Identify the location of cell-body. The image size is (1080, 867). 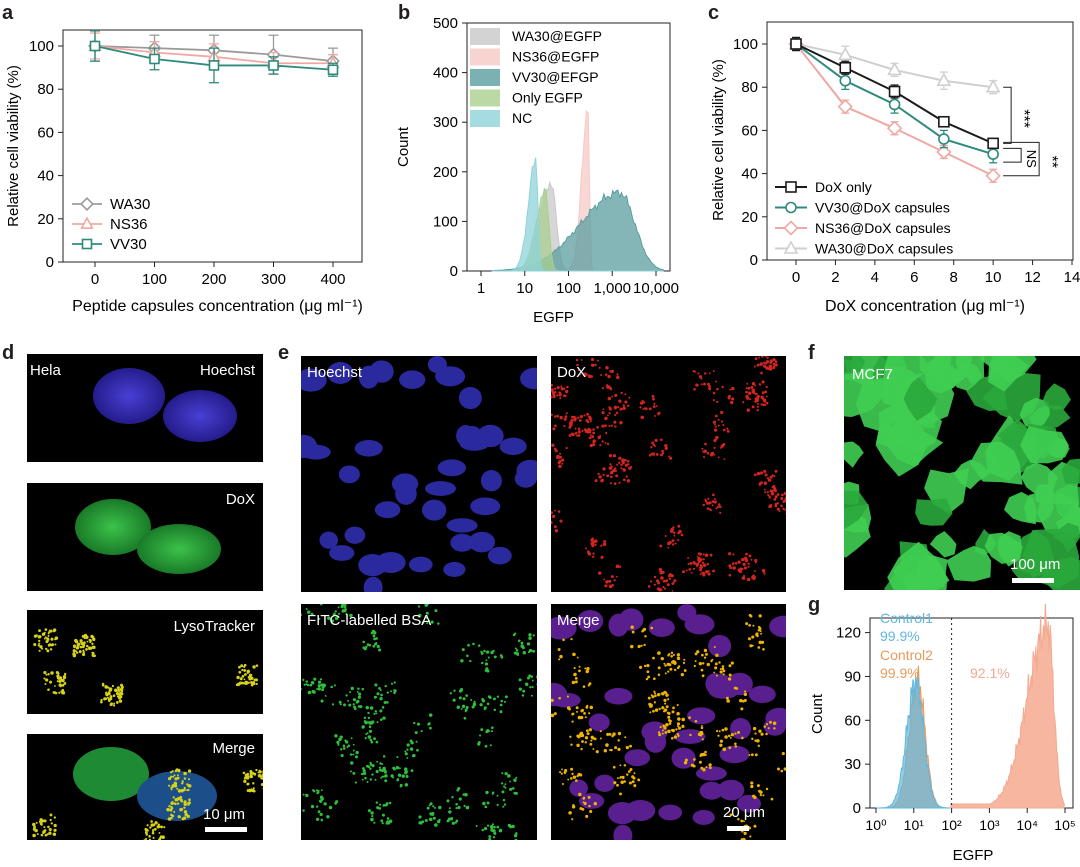
(934, 512).